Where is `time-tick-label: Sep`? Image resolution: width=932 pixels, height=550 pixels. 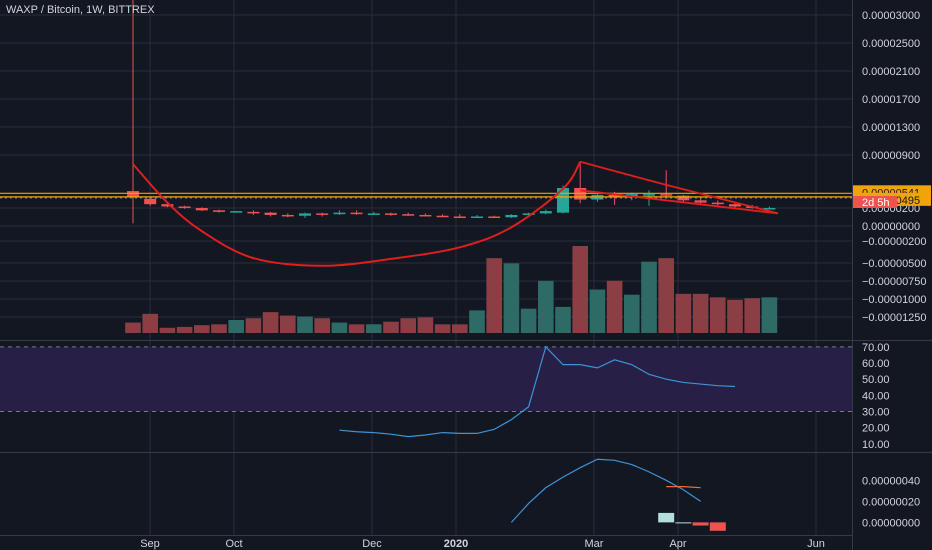 time-tick-label: Sep is located at coordinates (150, 544).